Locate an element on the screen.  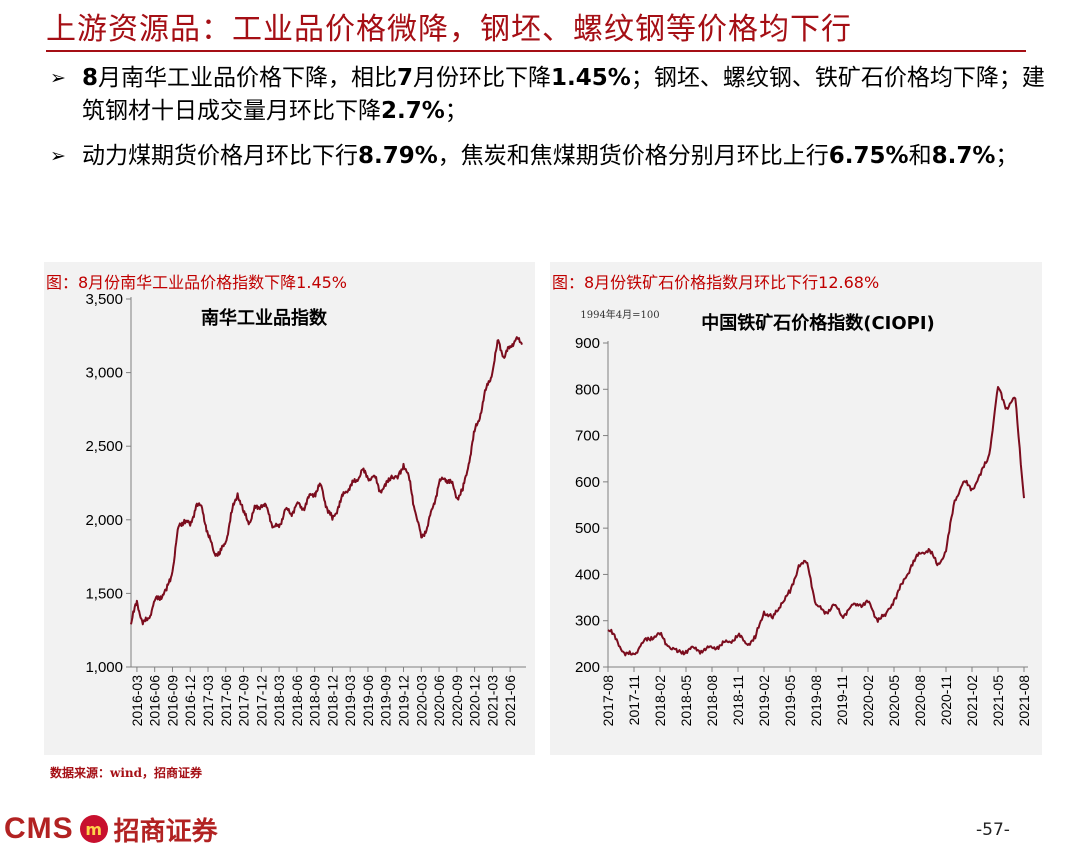
x-tick-label: 2018-06 is located at coordinates (297, 701).